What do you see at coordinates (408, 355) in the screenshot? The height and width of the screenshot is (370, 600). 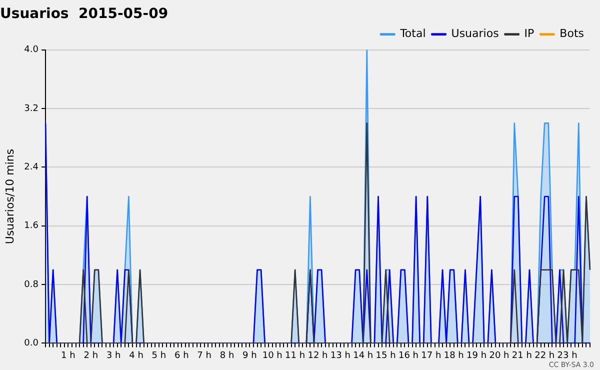 I see `x-tick-label: 16 h` at bounding box center [408, 355].